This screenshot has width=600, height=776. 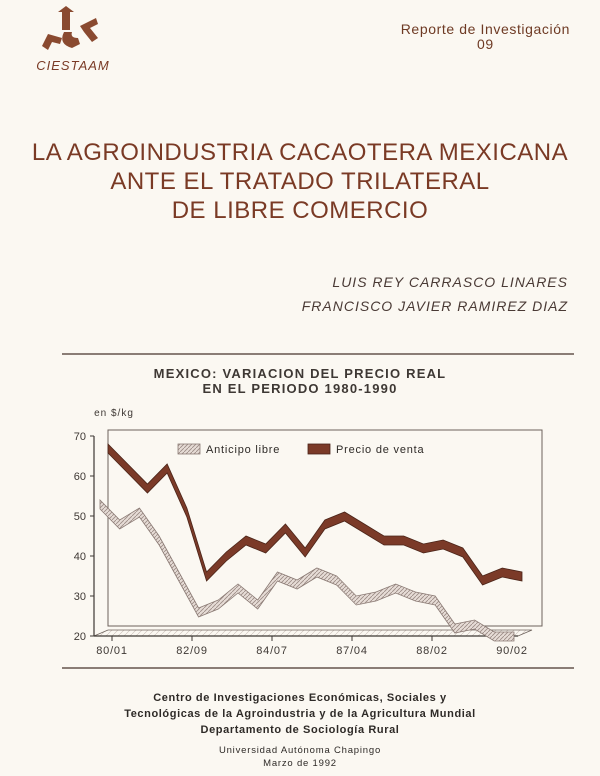 What do you see at coordinates (432, 651) in the screenshot?
I see `x-tick-label: 88/02` at bounding box center [432, 651].